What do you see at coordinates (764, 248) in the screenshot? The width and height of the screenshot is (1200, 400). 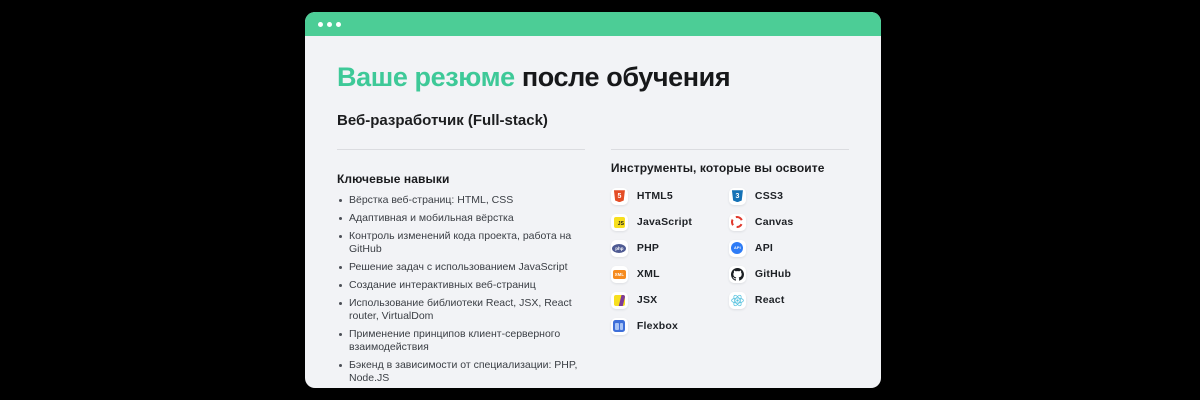 I see `tool-label: API` at bounding box center [764, 248].